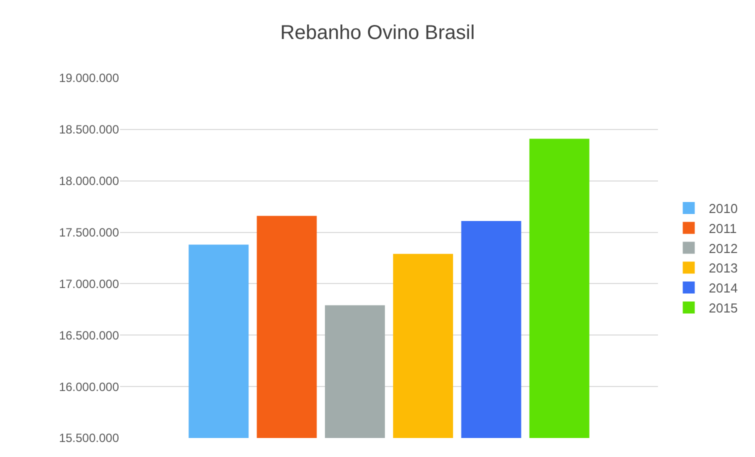  What do you see at coordinates (89, 181) in the screenshot?
I see `y-tick-label: 18.000.000` at bounding box center [89, 181].